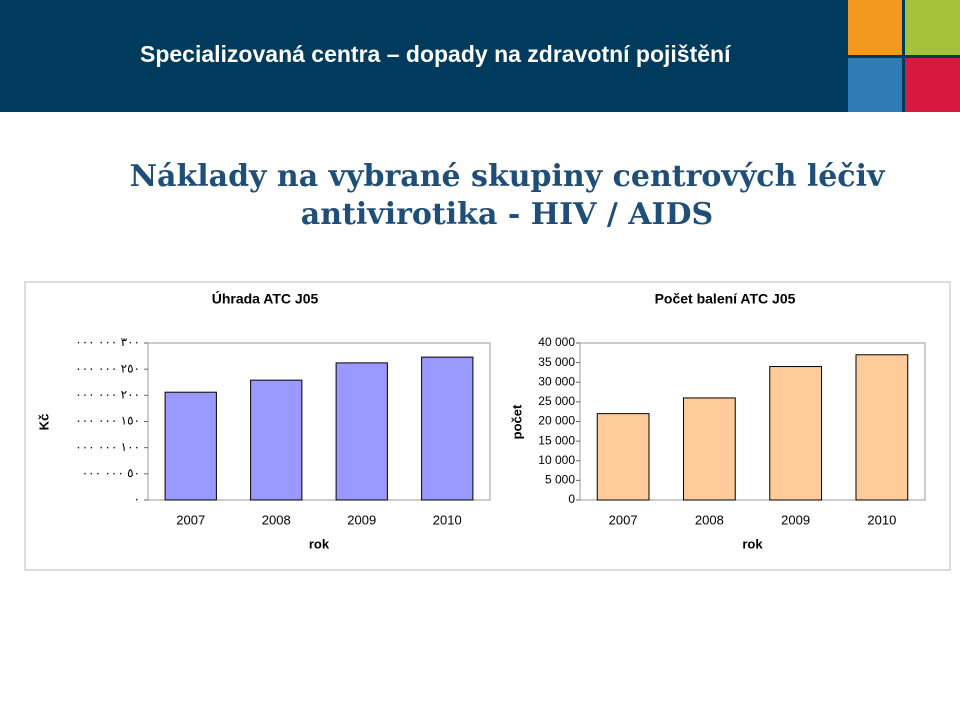 The width and height of the screenshot is (960, 725). What do you see at coordinates (556, 342) in the screenshot?
I see `y-tick-label: 40 000` at bounding box center [556, 342].